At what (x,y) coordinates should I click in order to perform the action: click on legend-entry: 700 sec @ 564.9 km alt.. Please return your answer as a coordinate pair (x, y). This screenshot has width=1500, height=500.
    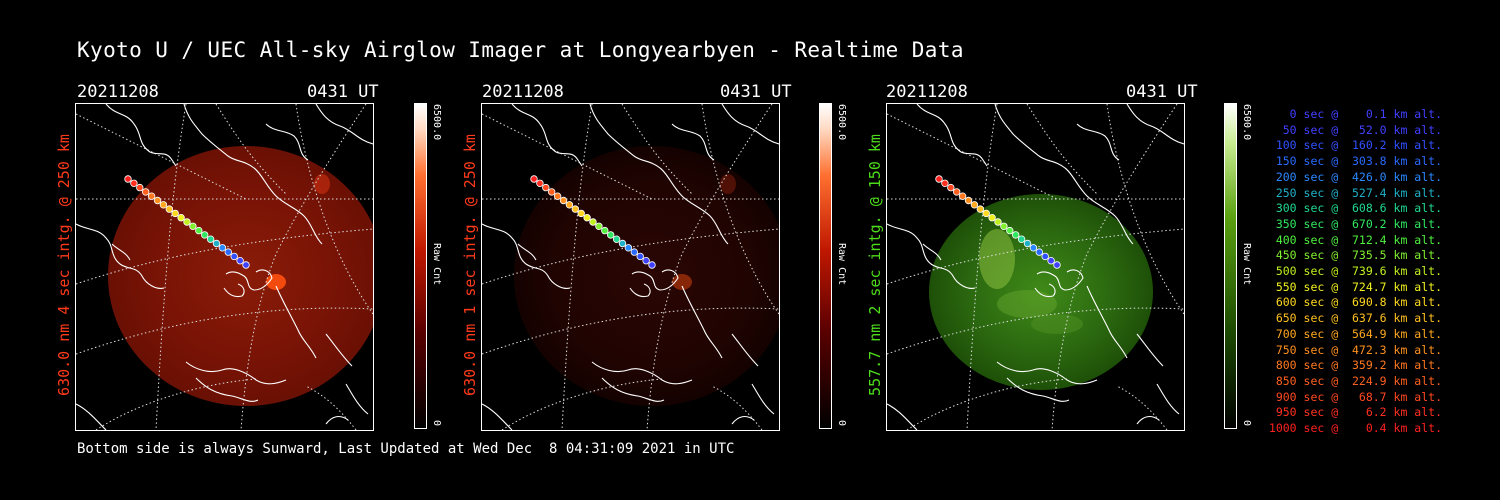
    Looking at the image, I should click on (1358, 333).